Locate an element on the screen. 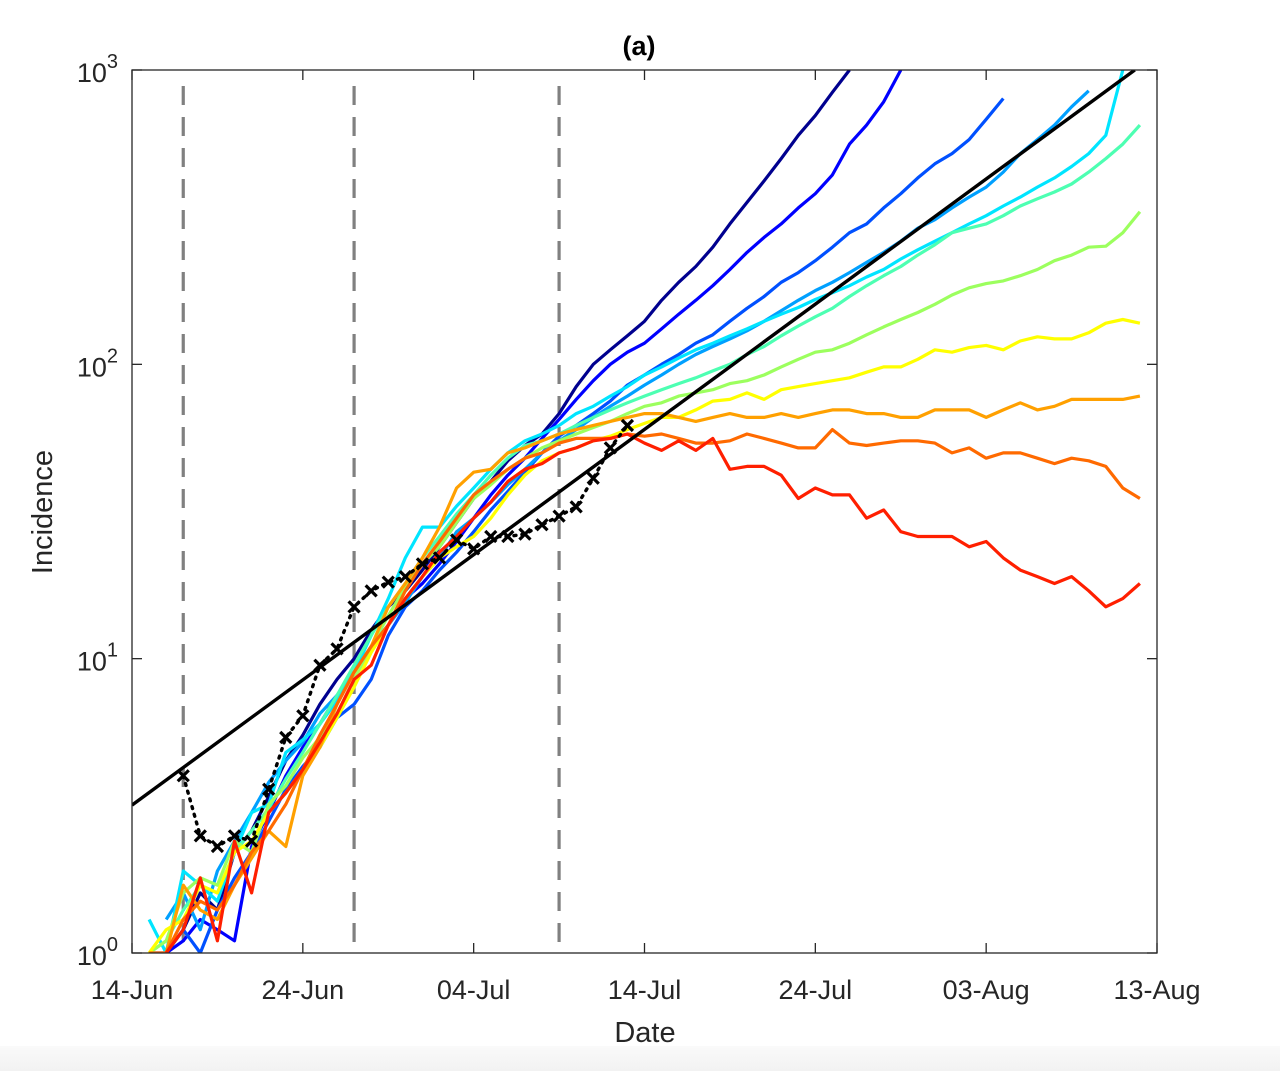 The width and height of the screenshot is (1280, 1071). y-tick-label: 10⁰ is located at coordinates (97, 952).